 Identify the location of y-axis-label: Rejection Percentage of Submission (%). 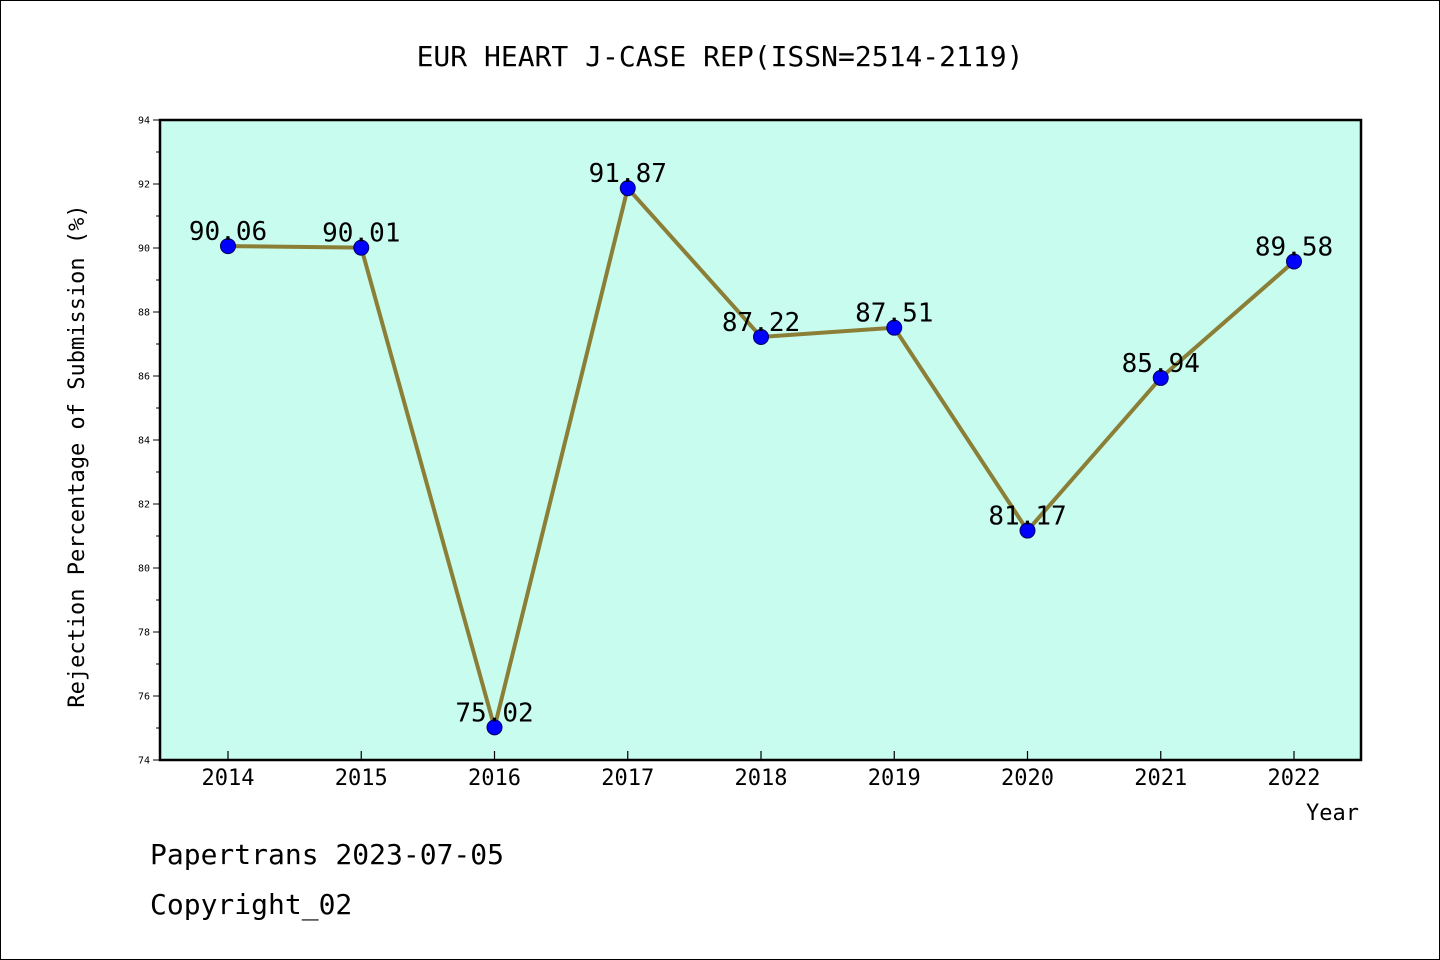
(77, 455).